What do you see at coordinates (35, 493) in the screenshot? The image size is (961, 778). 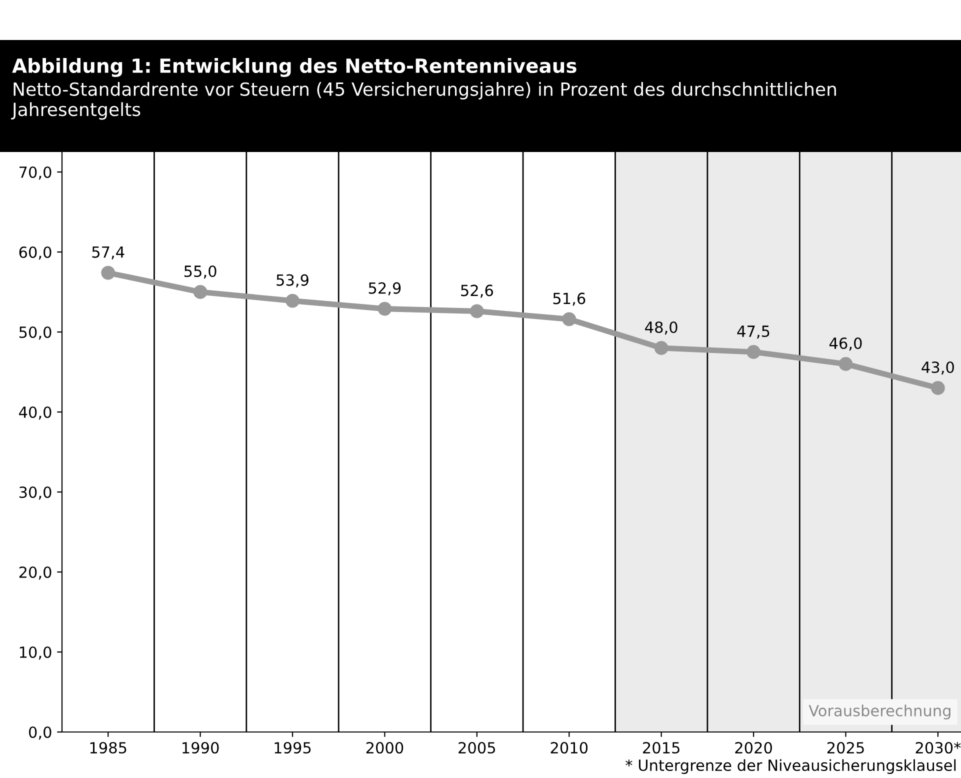 I see `y-tick-label: 30,0` at bounding box center [35, 493].